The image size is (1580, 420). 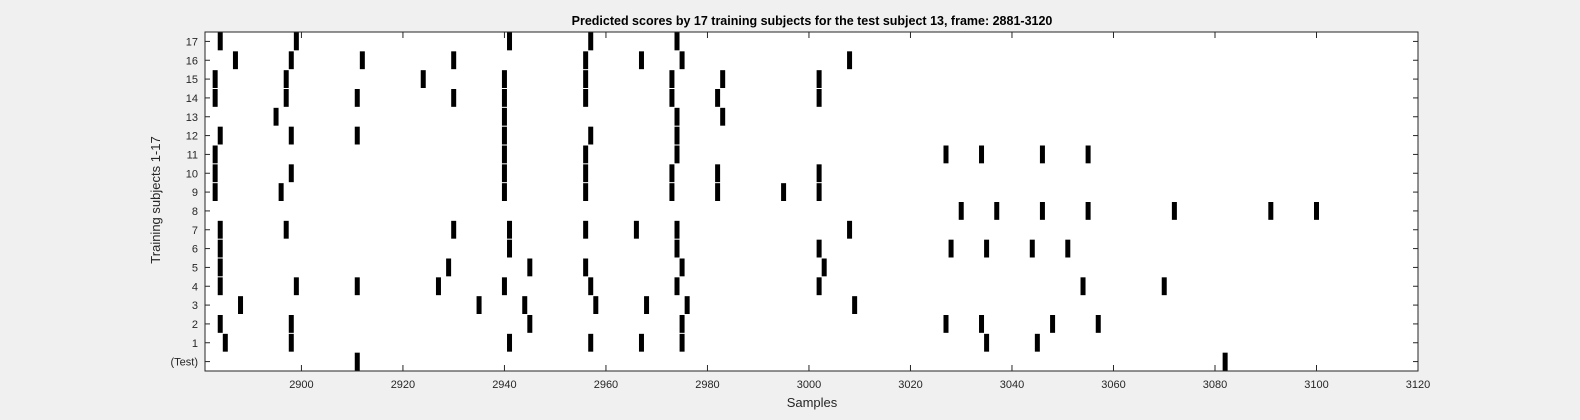 What do you see at coordinates (812, 402) in the screenshot?
I see `x-axis-label: Samples` at bounding box center [812, 402].